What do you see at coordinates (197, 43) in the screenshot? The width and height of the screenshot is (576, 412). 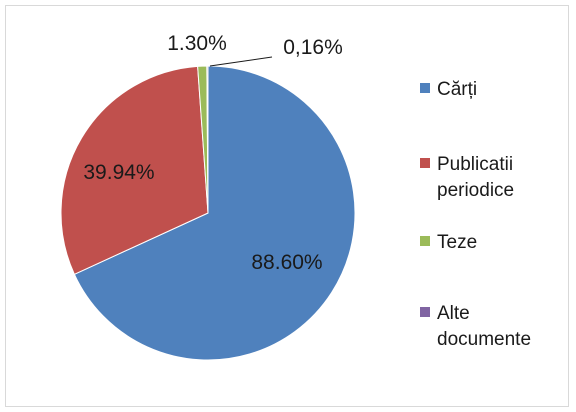 I see `data-label-teze: 1.30%` at bounding box center [197, 43].